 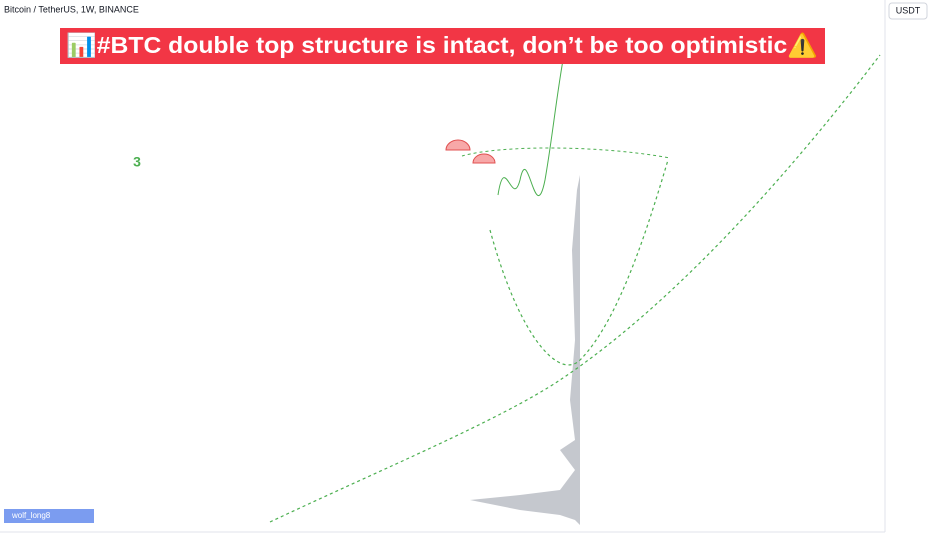 I want to click on title-banner, so click(x=442, y=46).